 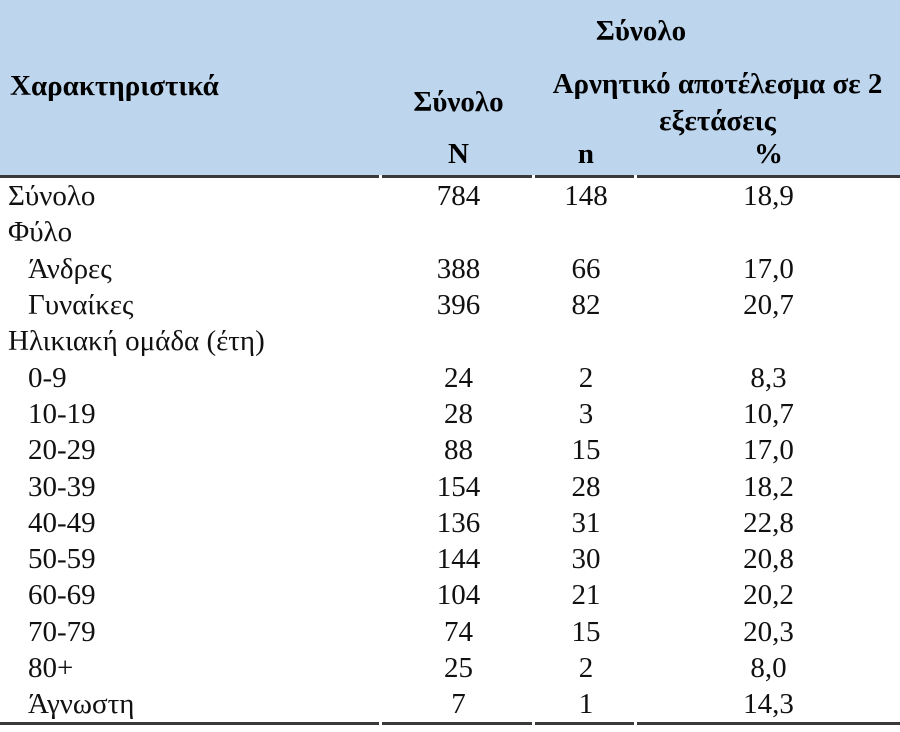 I want to click on cell-N: 74, so click(x=458, y=631).